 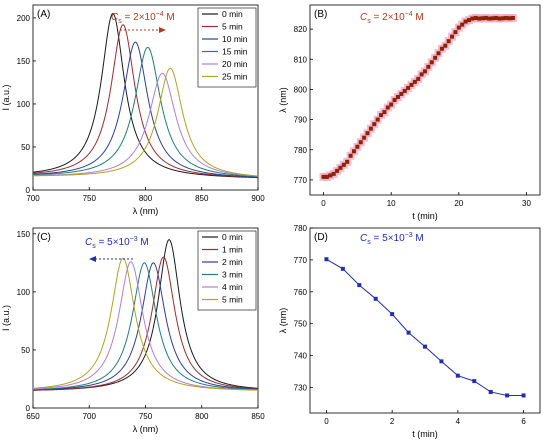 What do you see at coordinates (235, 52) in the screenshot?
I see `legend-label: 15 min` at bounding box center [235, 52].